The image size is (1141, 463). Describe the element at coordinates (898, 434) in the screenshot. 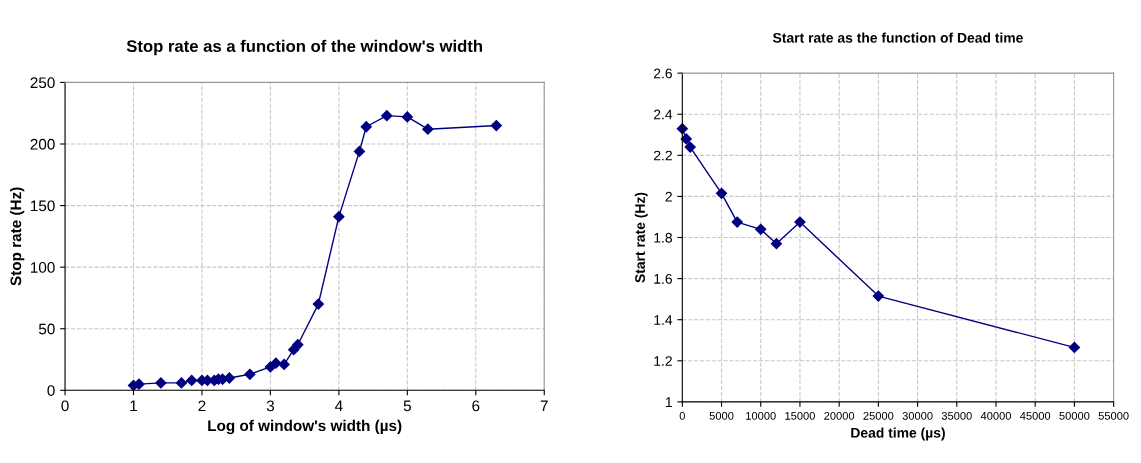

I see `x-axis-title: Dead time (µs)` at that location.